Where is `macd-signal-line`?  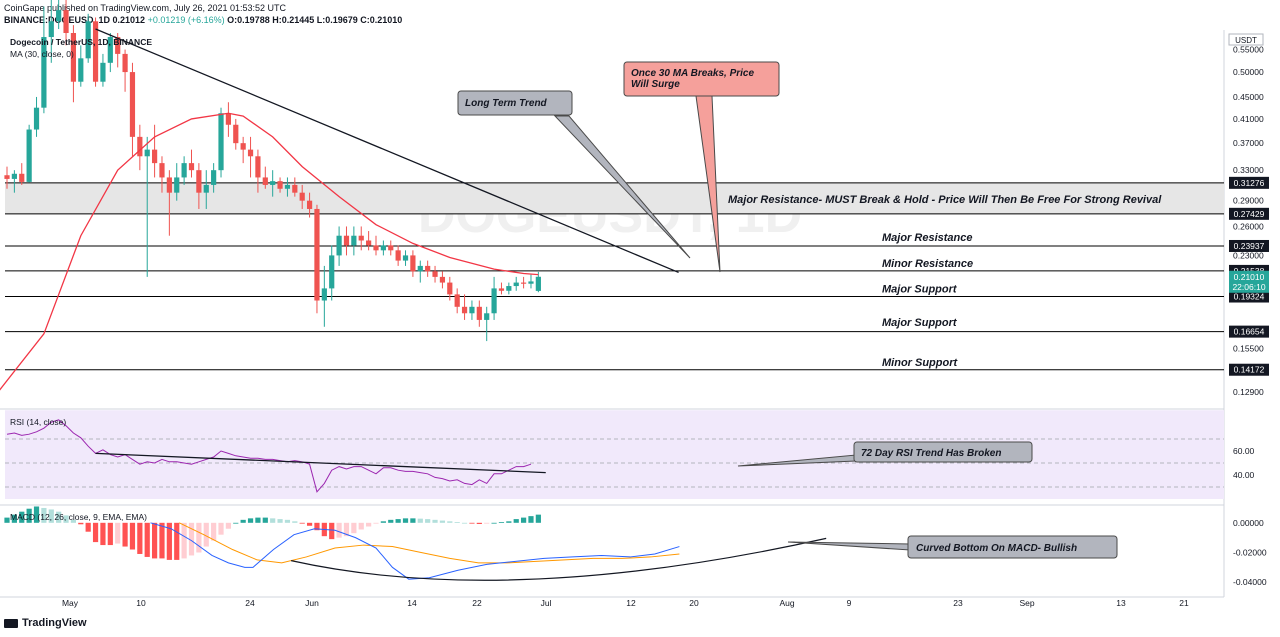 macd-signal-line is located at coordinates (429, 543).